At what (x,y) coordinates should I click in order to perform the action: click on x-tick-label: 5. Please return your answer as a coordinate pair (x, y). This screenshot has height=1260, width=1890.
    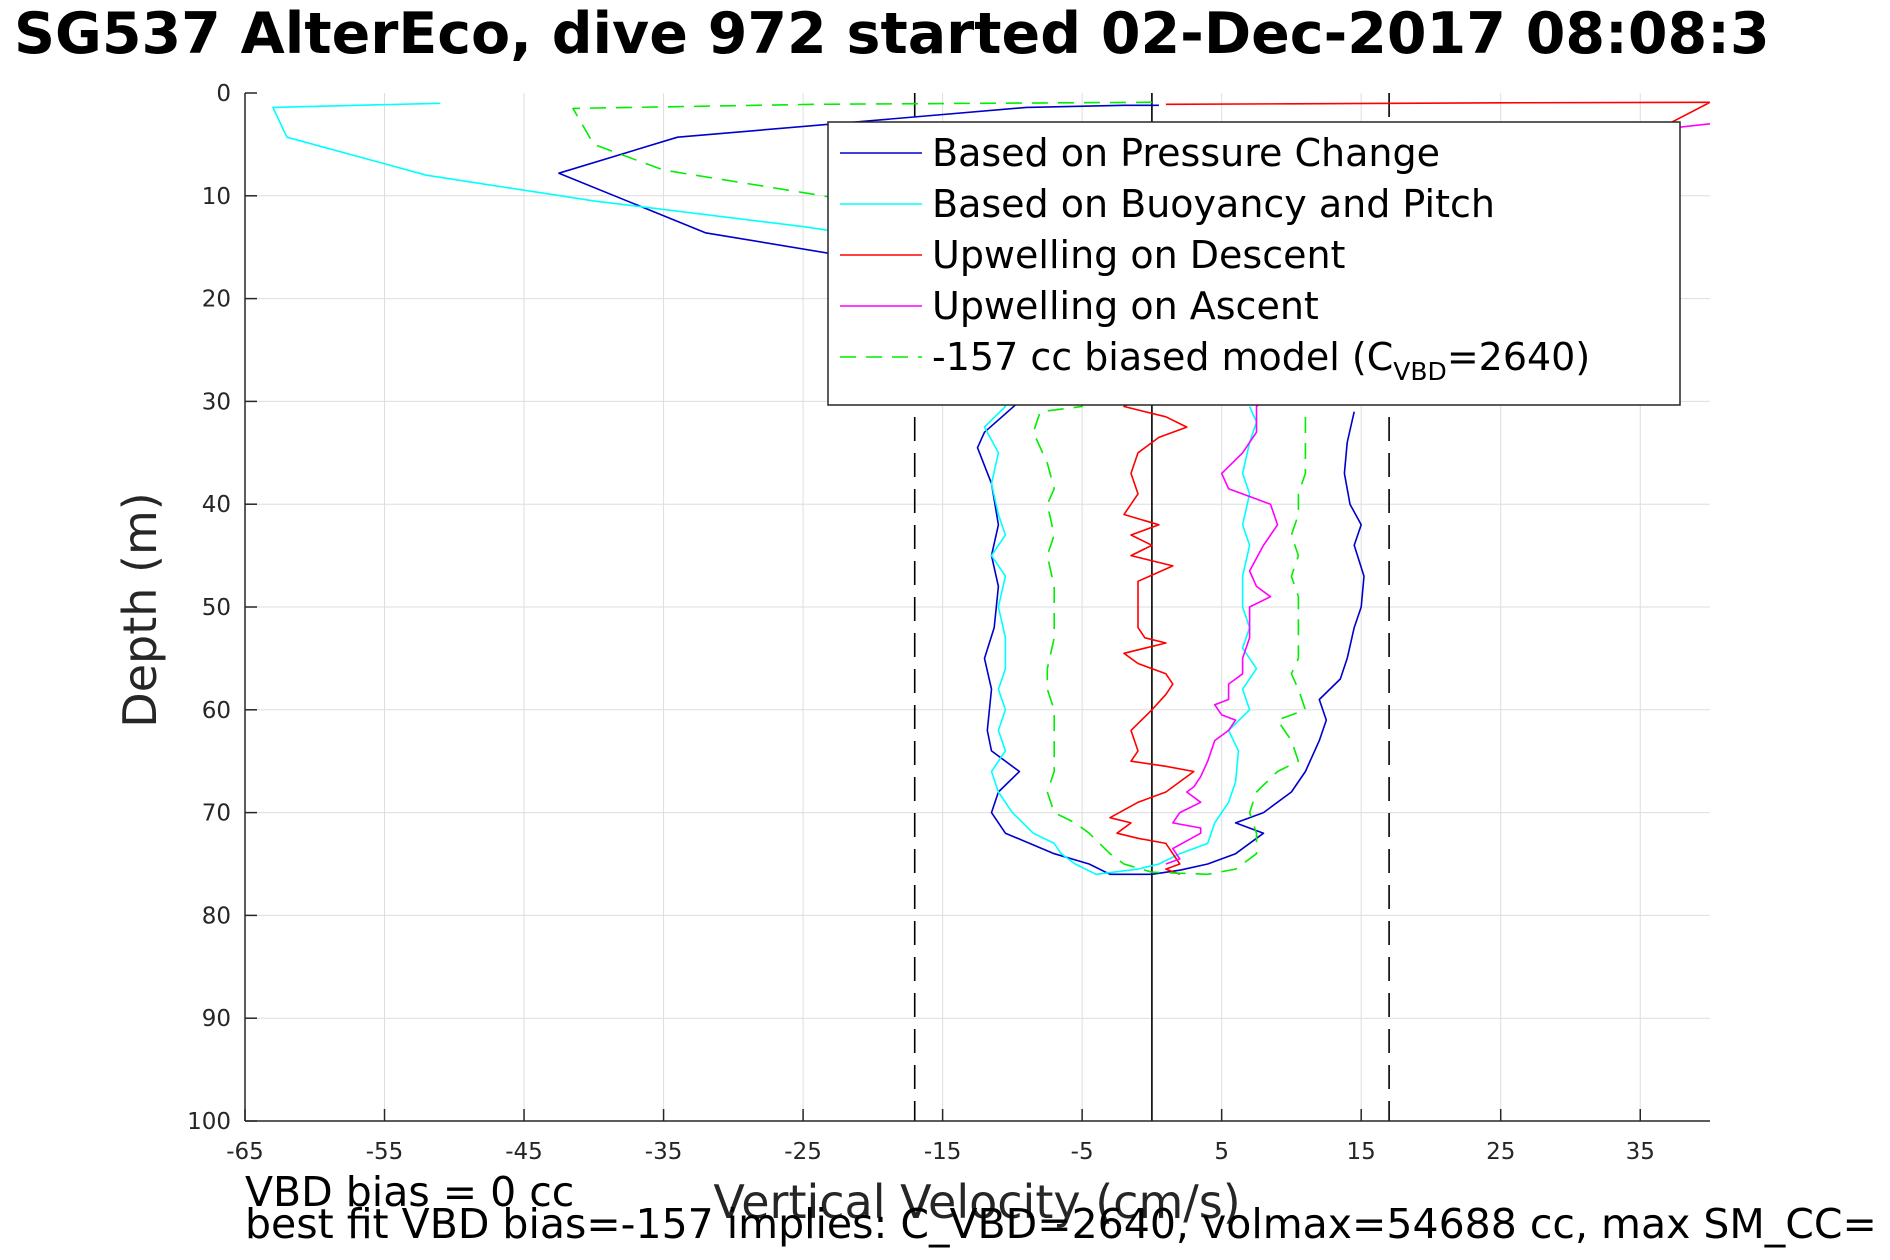
    Looking at the image, I should click on (1221, 1152).